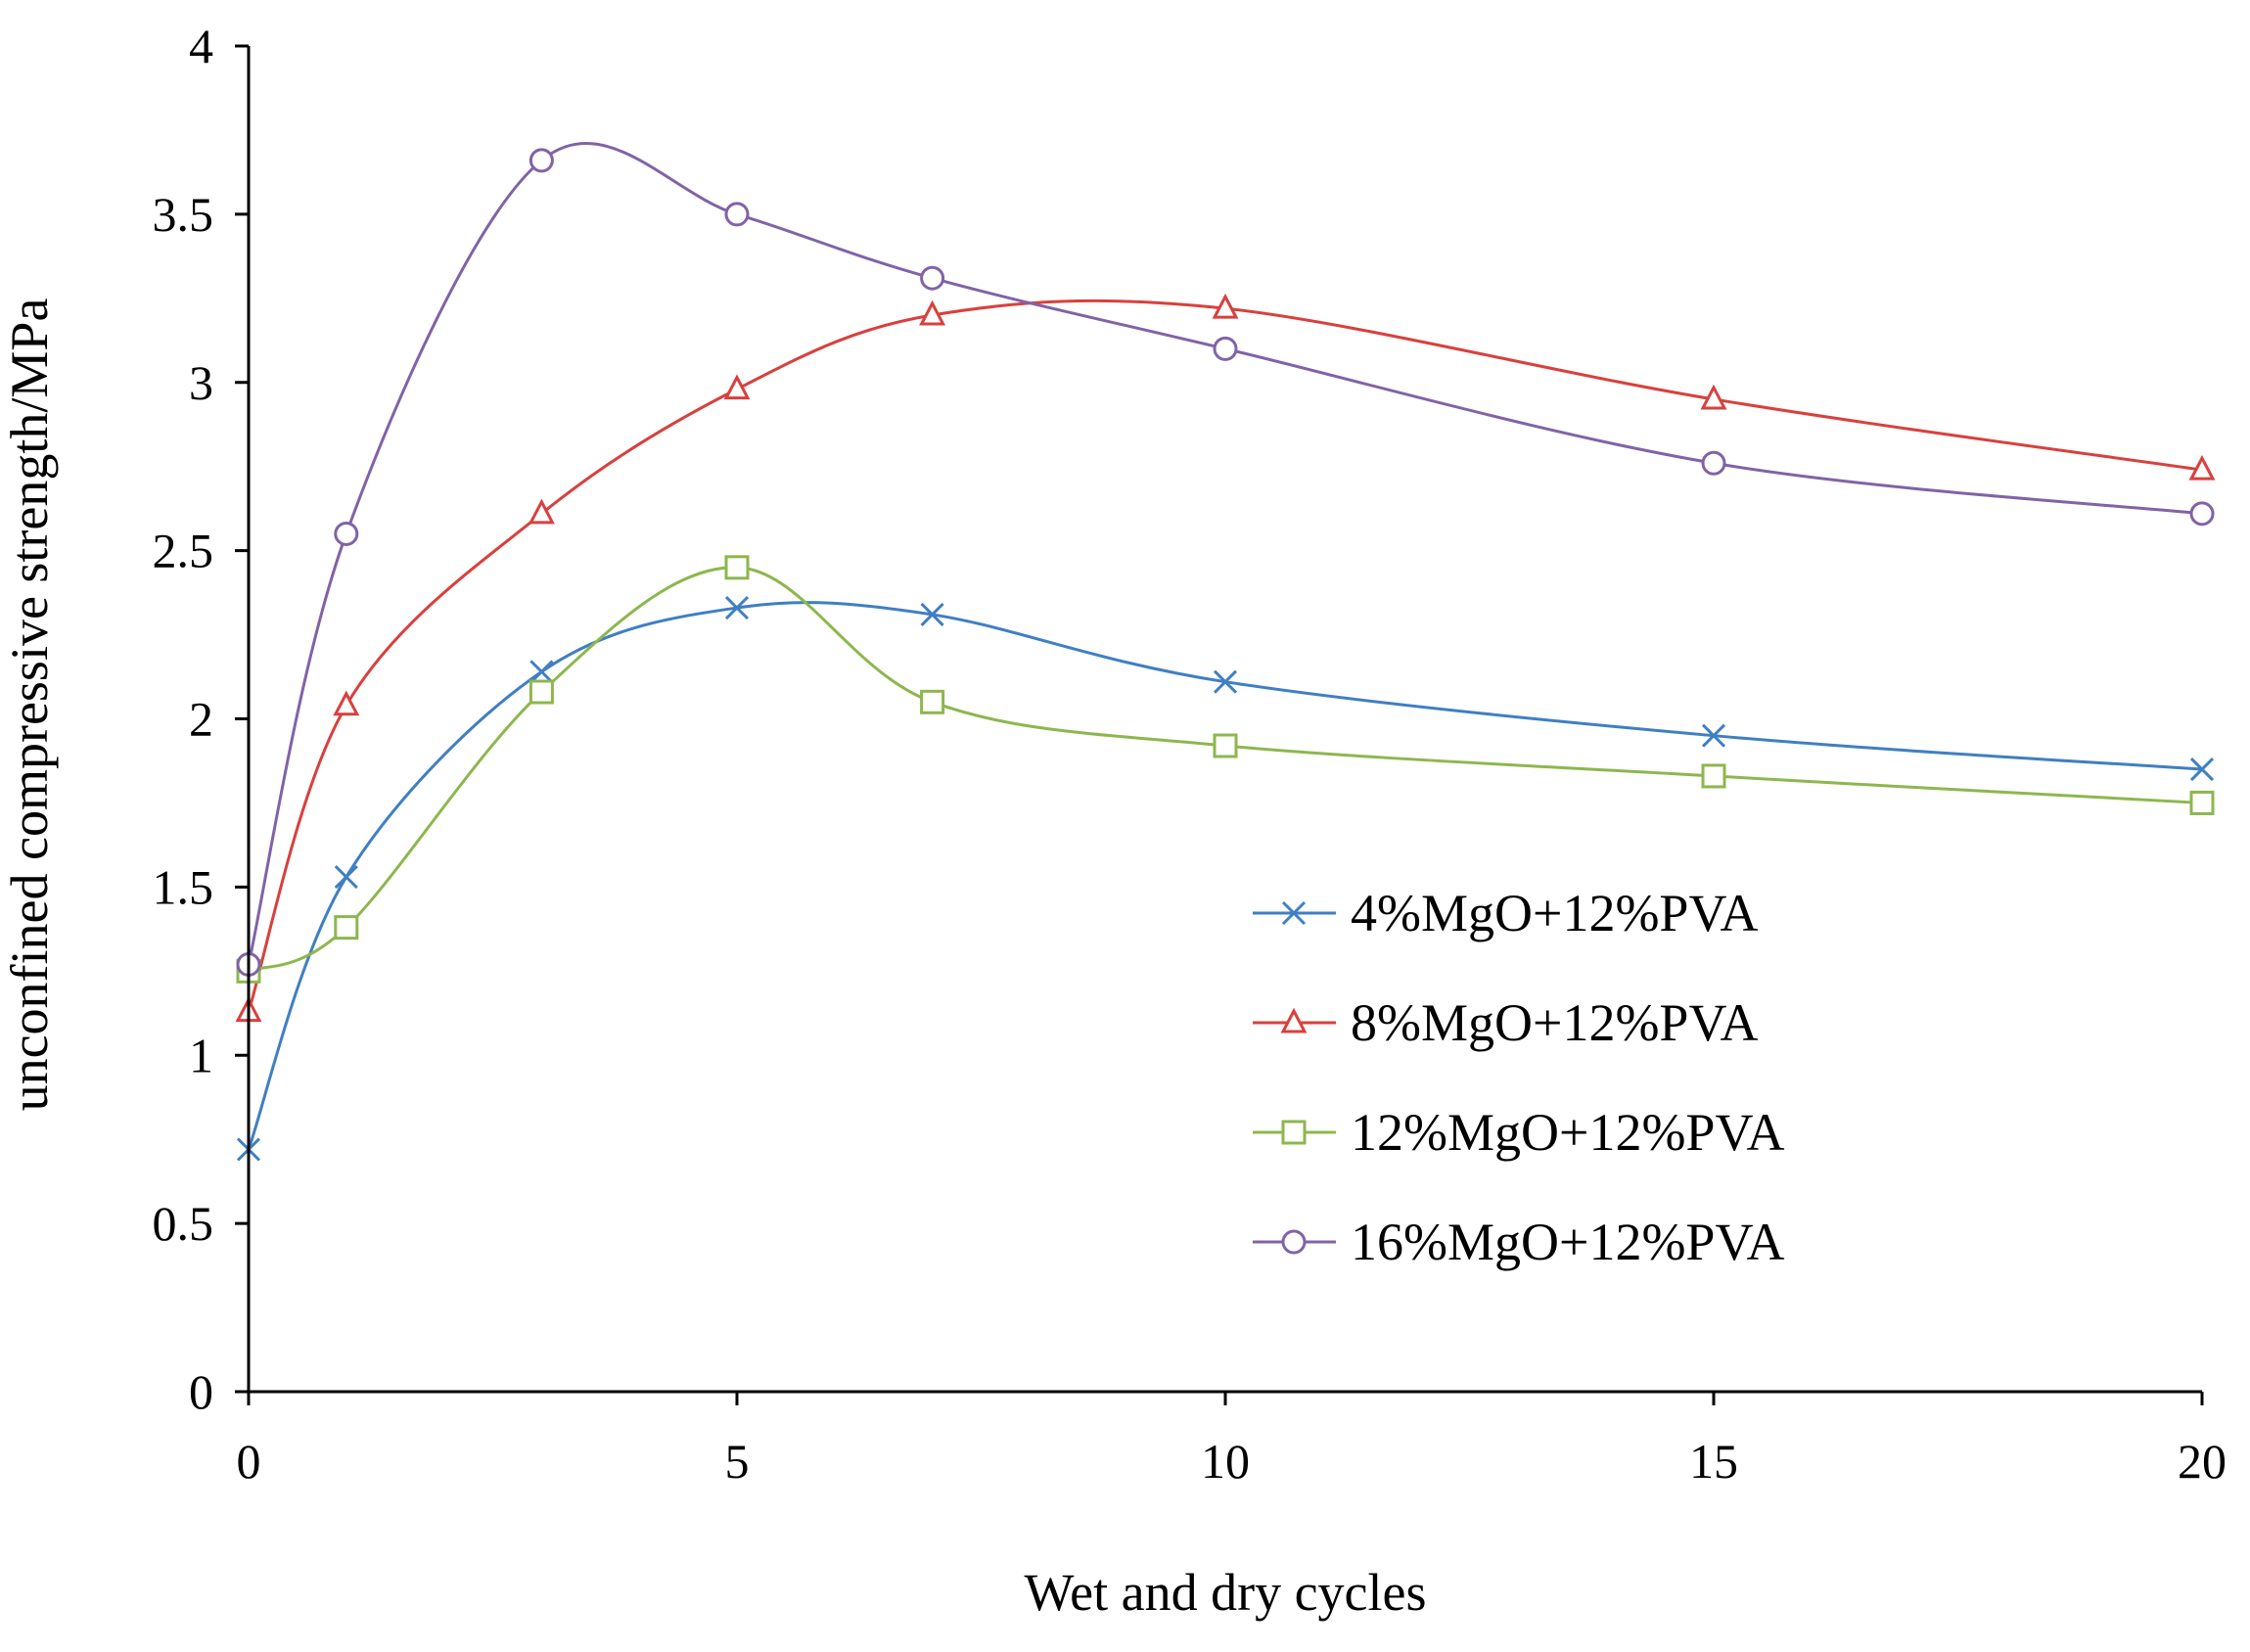  I want to click on y-tick-label: 2, so click(201, 719).